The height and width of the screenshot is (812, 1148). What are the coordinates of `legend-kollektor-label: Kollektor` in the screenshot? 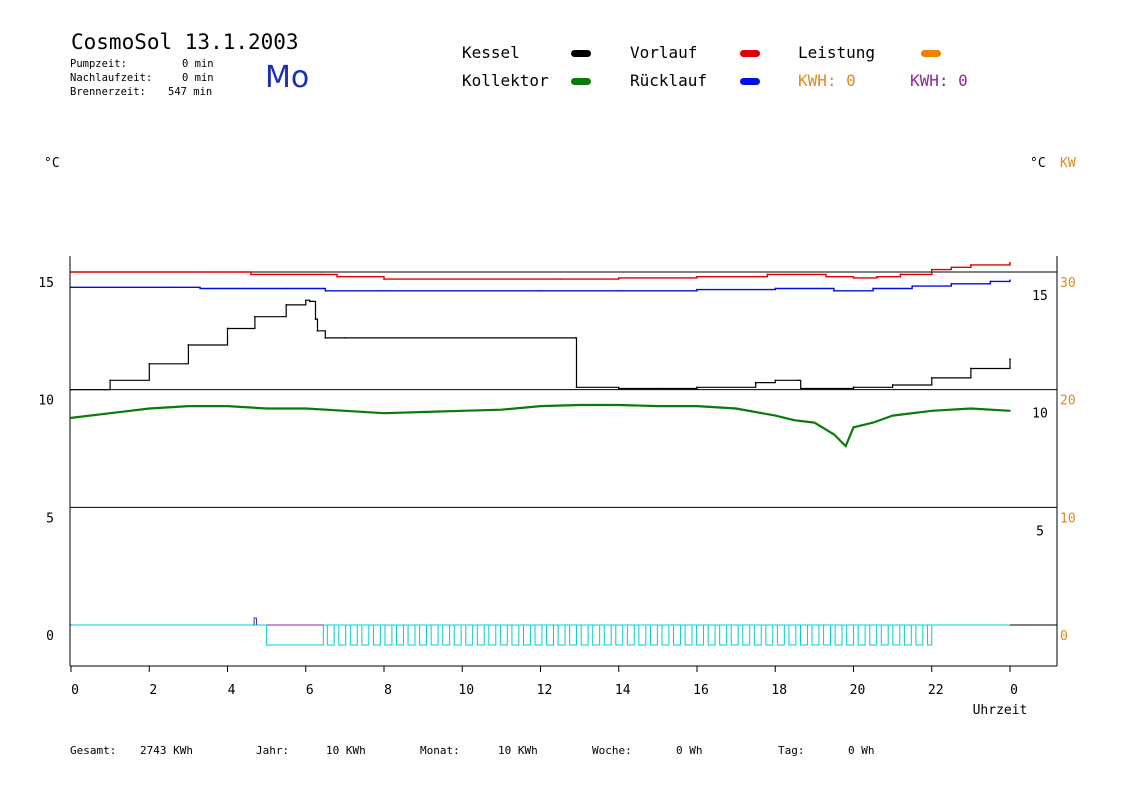 It's located at (505, 80).